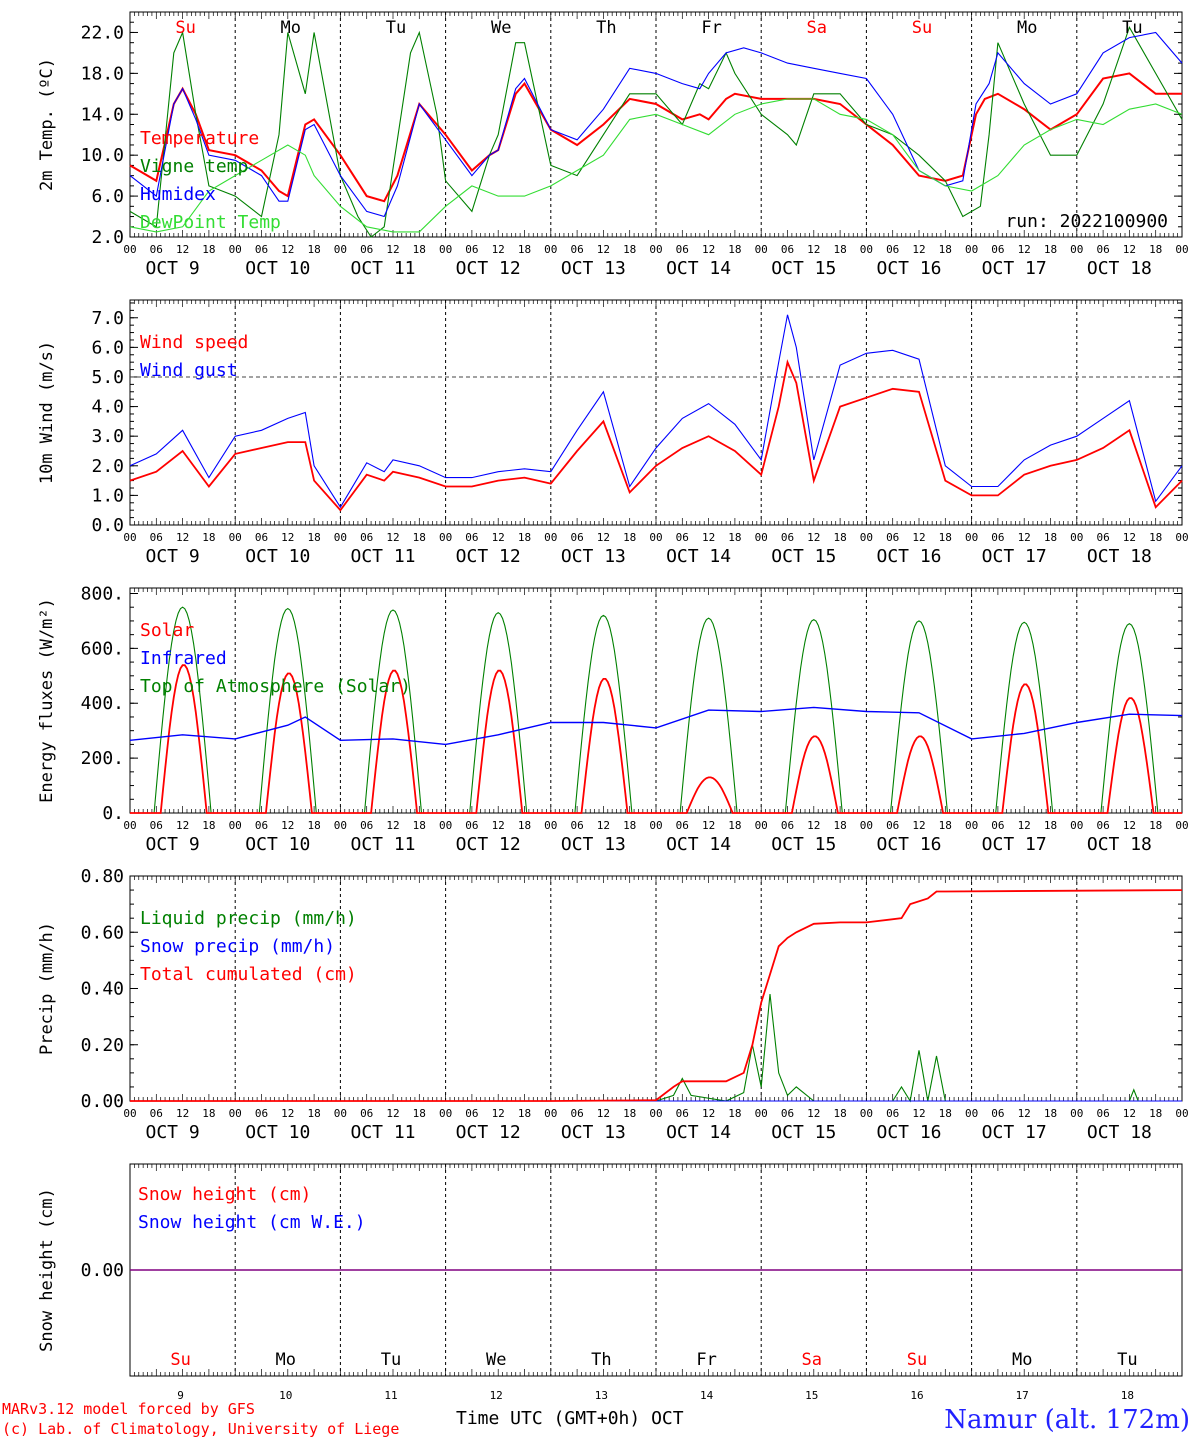 The image size is (1194, 1440). What do you see at coordinates (107, 377) in the screenshot?
I see `y-tick-label: 5.0` at bounding box center [107, 377].